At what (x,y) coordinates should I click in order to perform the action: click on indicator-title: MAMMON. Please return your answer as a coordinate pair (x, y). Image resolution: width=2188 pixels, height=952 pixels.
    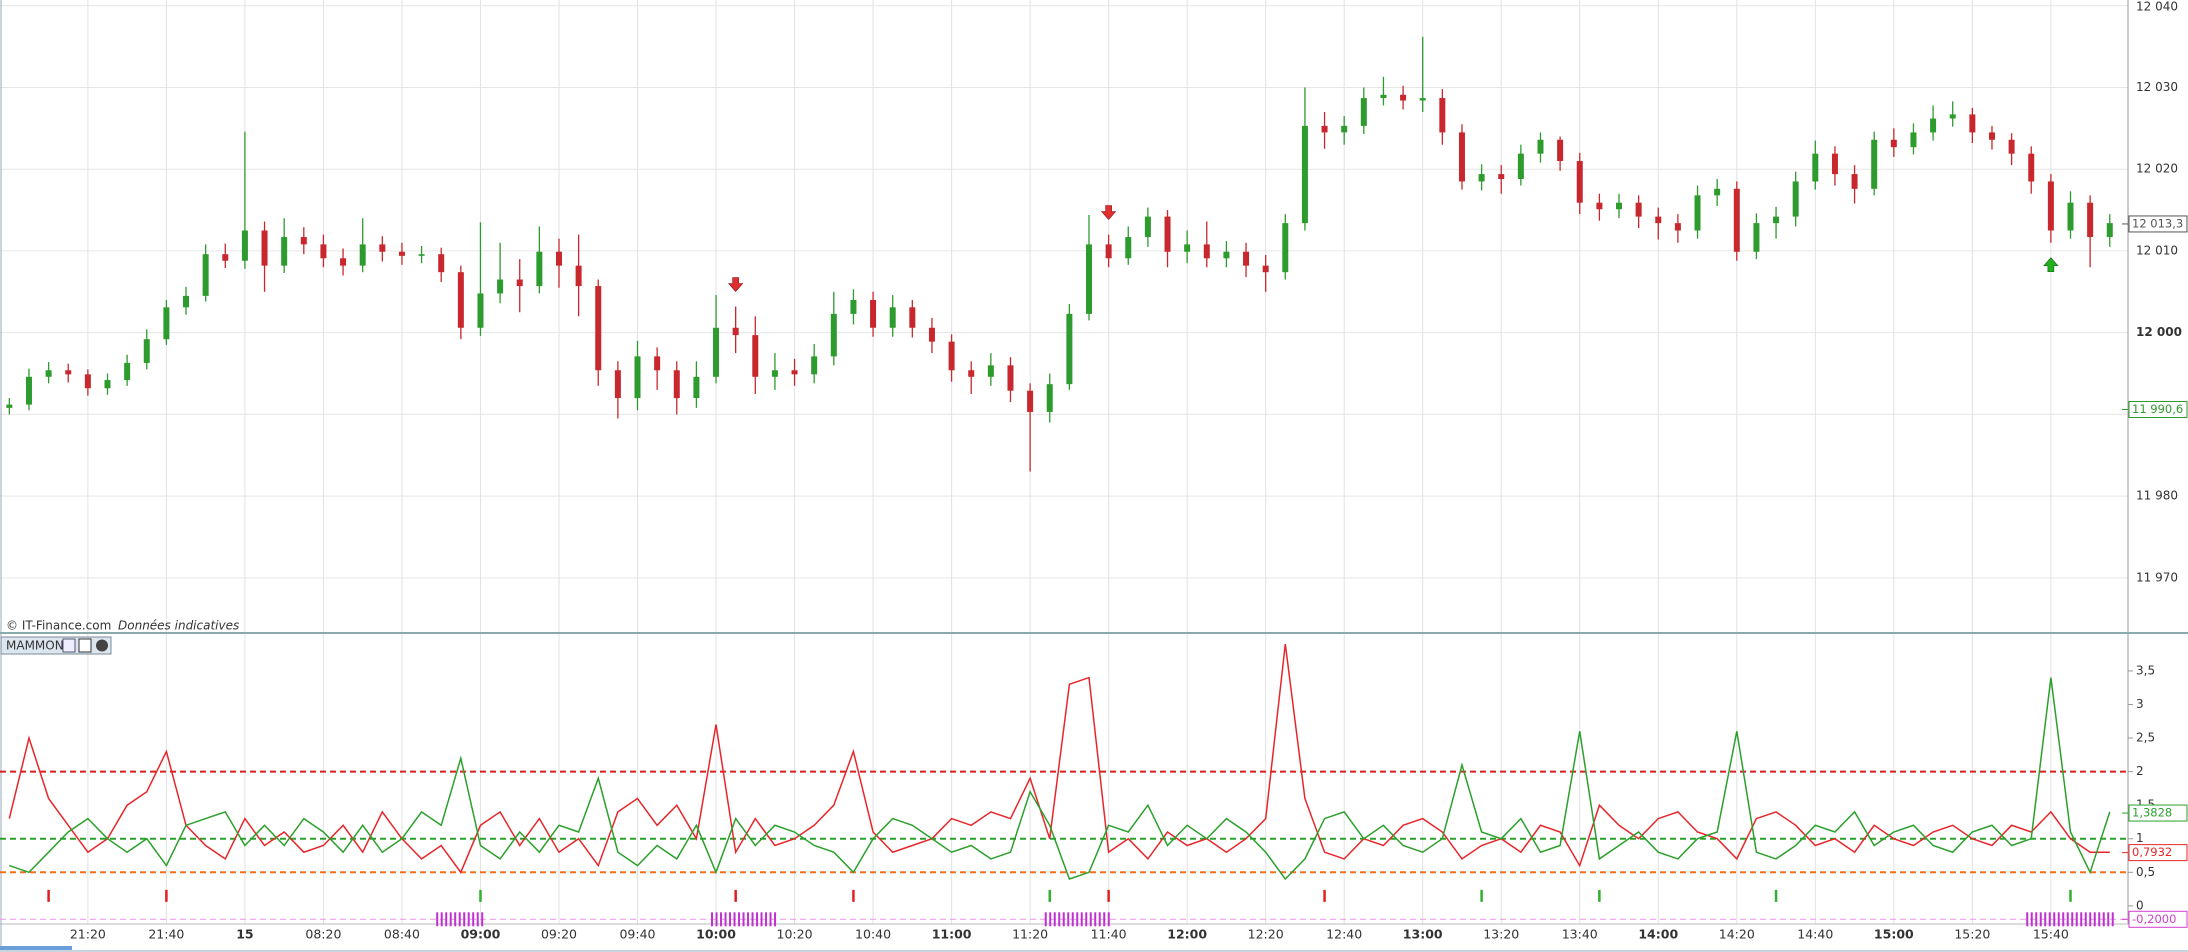
    Looking at the image, I should click on (35, 646).